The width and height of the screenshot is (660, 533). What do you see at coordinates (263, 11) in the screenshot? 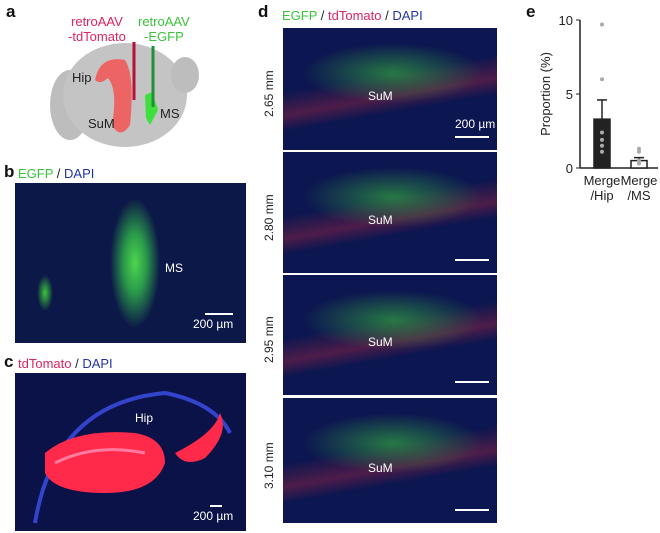
I see `panel-label-d: d` at bounding box center [263, 11].